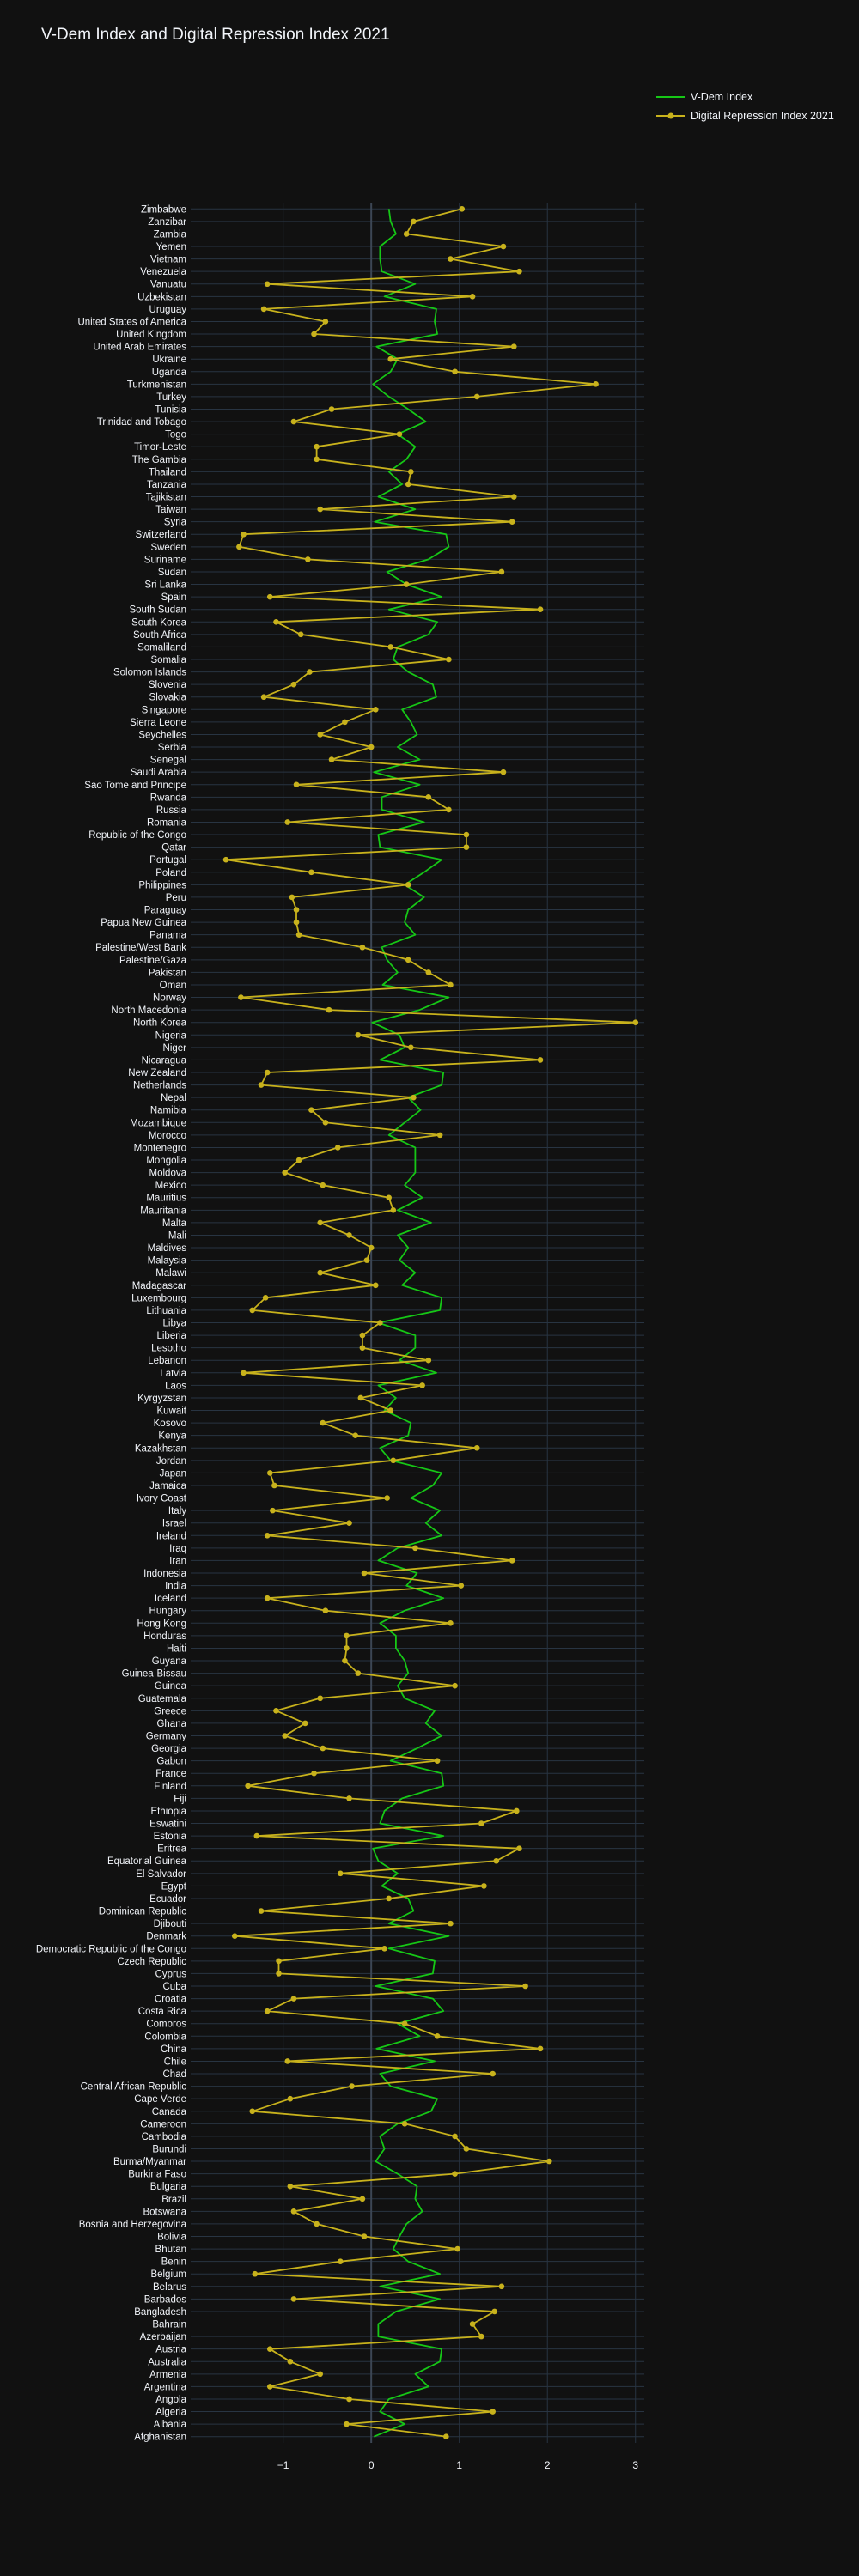 The width and height of the screenshot is (859, 2576). Describe the element at coordinates (745, 116) in the screenshot. I see `legend-item-dri: Digital Repression Index 2021` at that location.